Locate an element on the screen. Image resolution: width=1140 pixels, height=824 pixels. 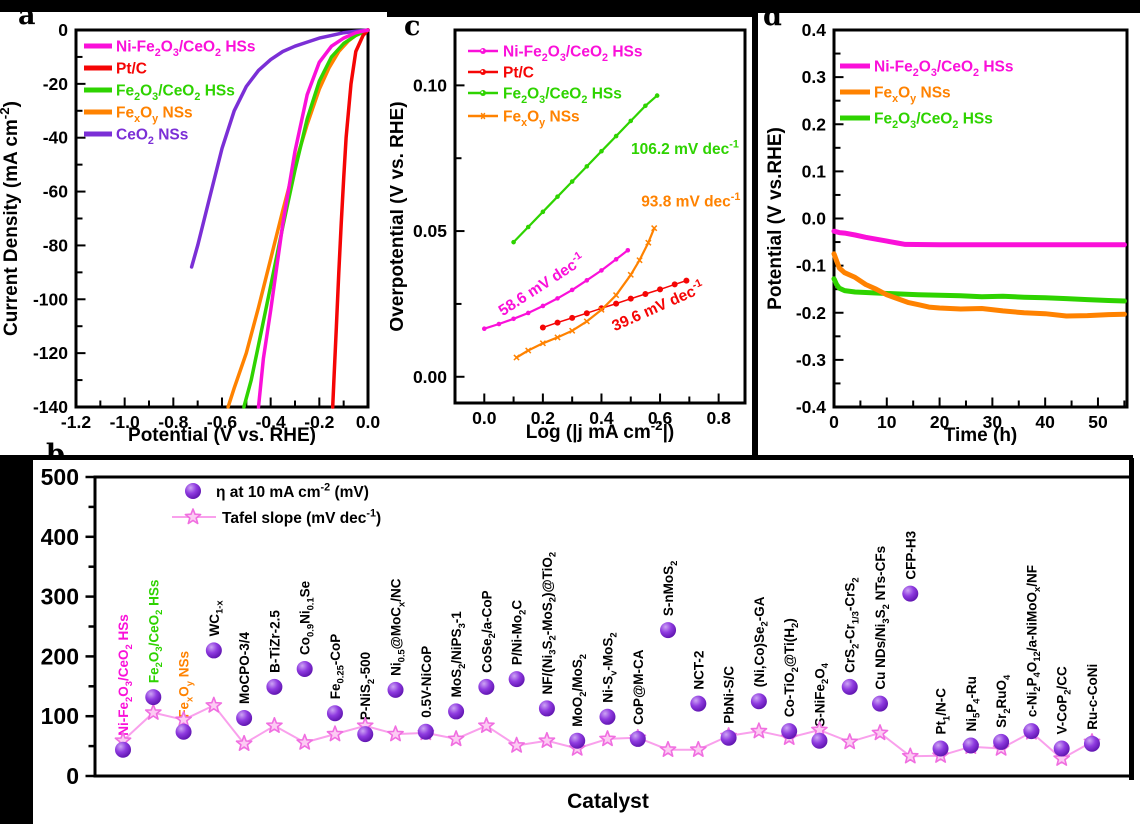
top-border-bar-middle is located at coordinates (570, 8).